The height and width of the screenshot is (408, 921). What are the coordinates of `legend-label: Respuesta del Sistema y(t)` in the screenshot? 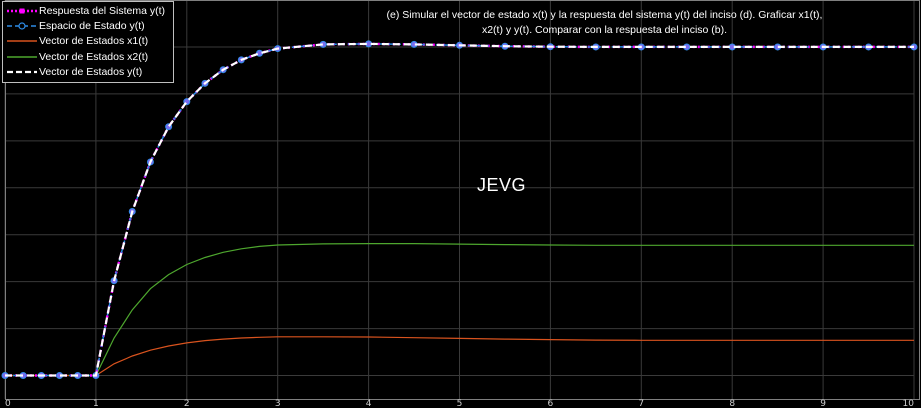 It's located at (102, 10).